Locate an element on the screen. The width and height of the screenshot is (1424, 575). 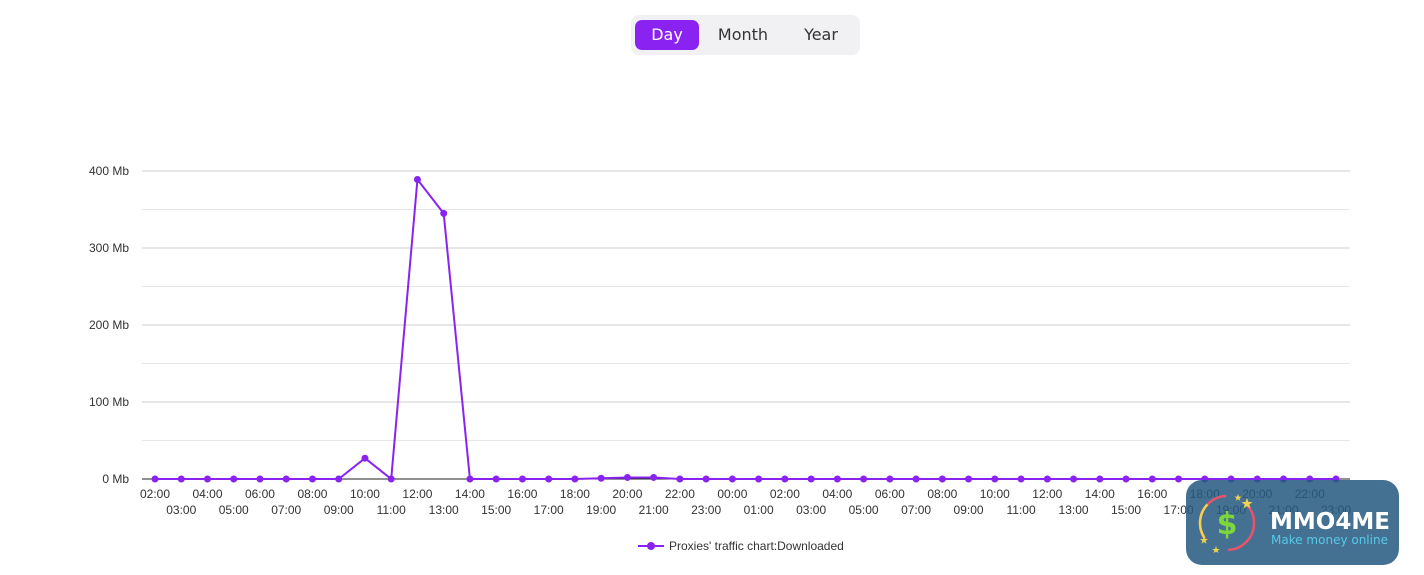
watermark-title: MMO4ME is located at coordinates (1330, 522).